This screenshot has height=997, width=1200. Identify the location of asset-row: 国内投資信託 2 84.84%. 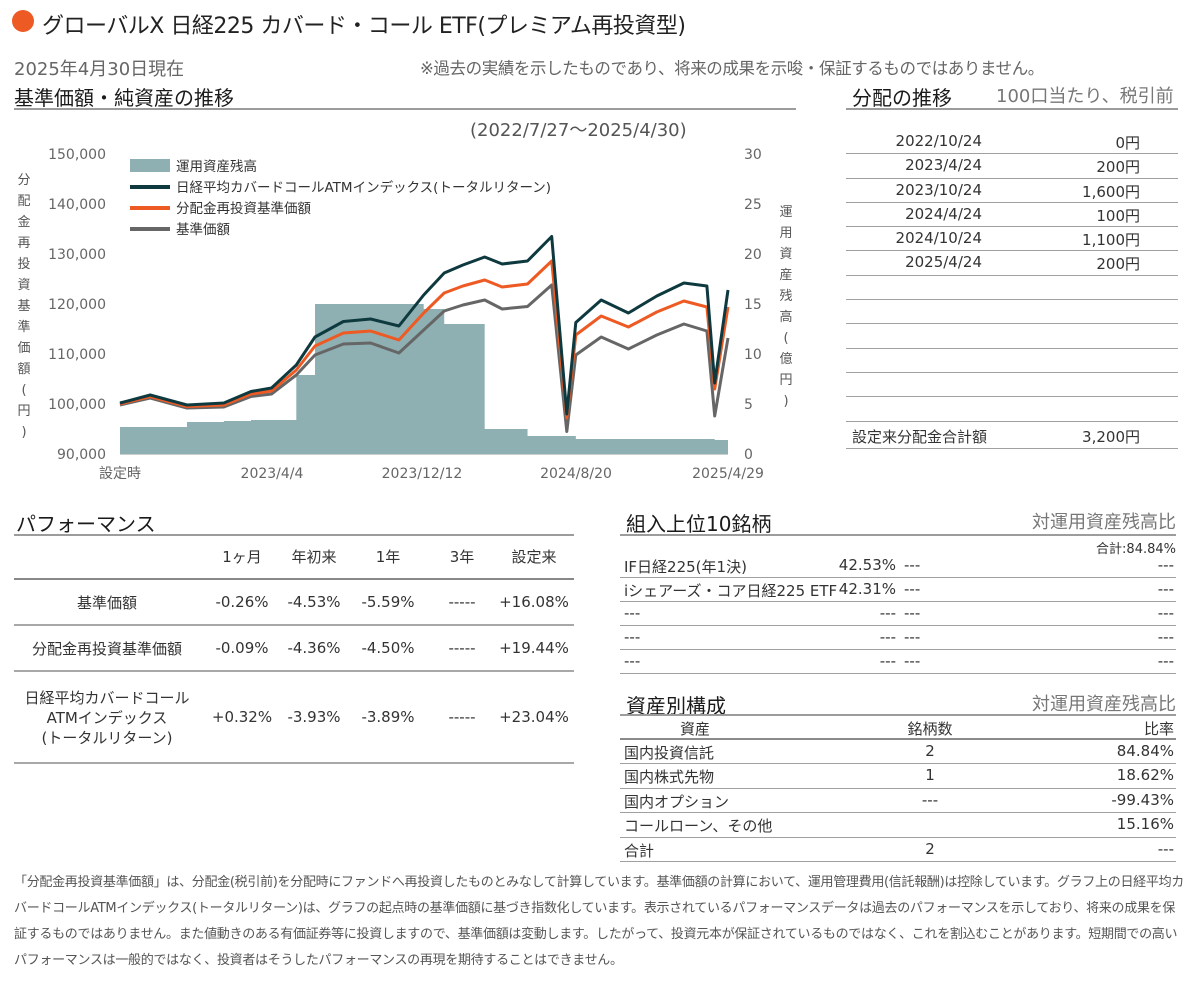
(898, 752).